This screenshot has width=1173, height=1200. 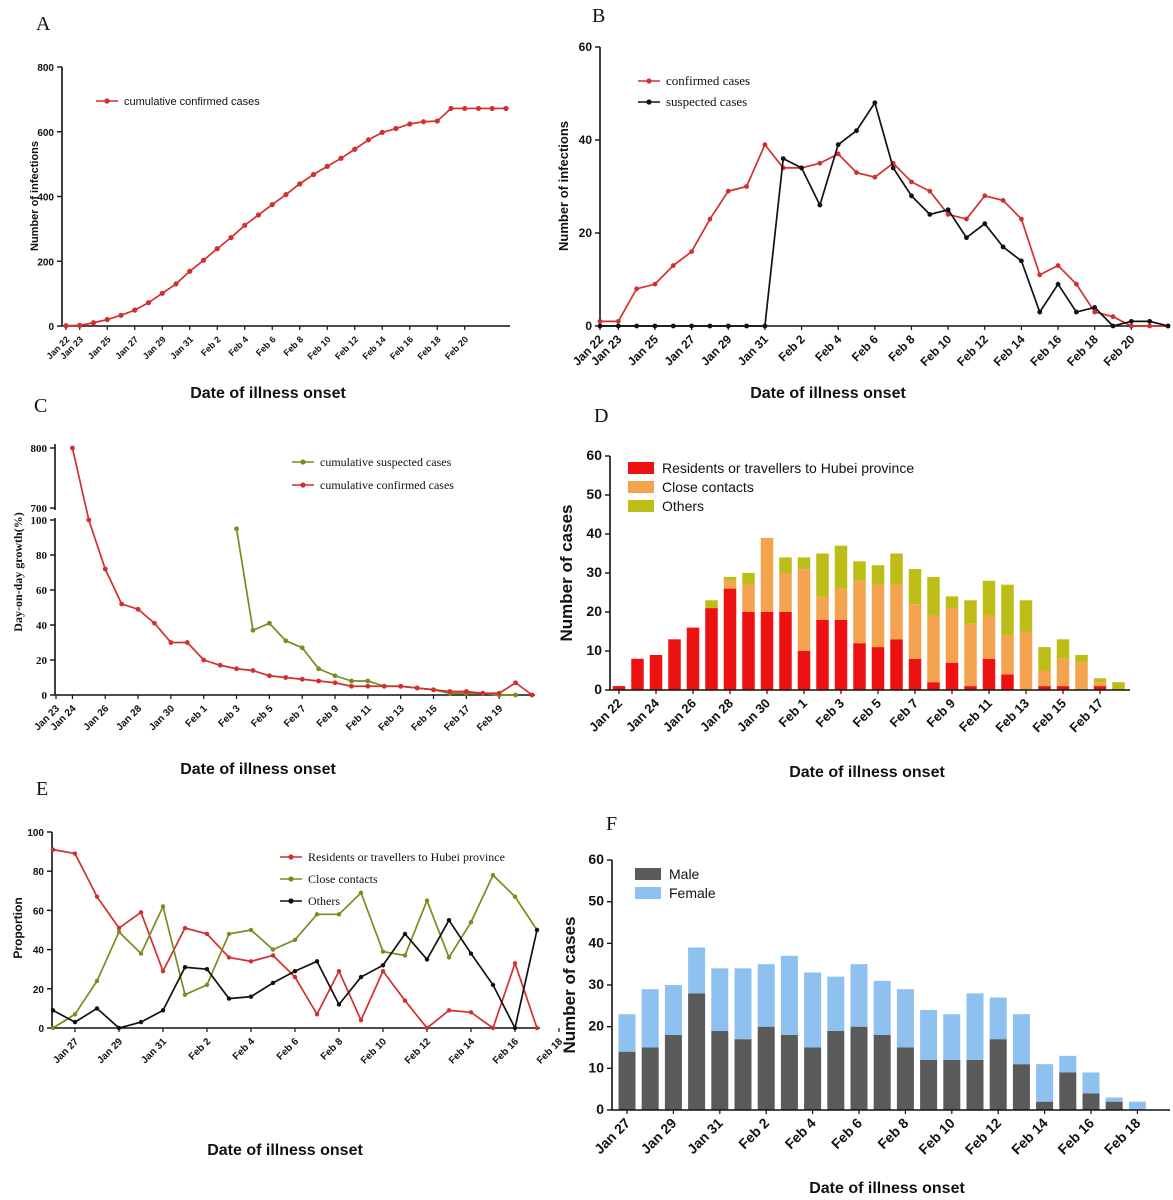 I want to click on y-tick-label: 0, so click(x=600, y=1109).